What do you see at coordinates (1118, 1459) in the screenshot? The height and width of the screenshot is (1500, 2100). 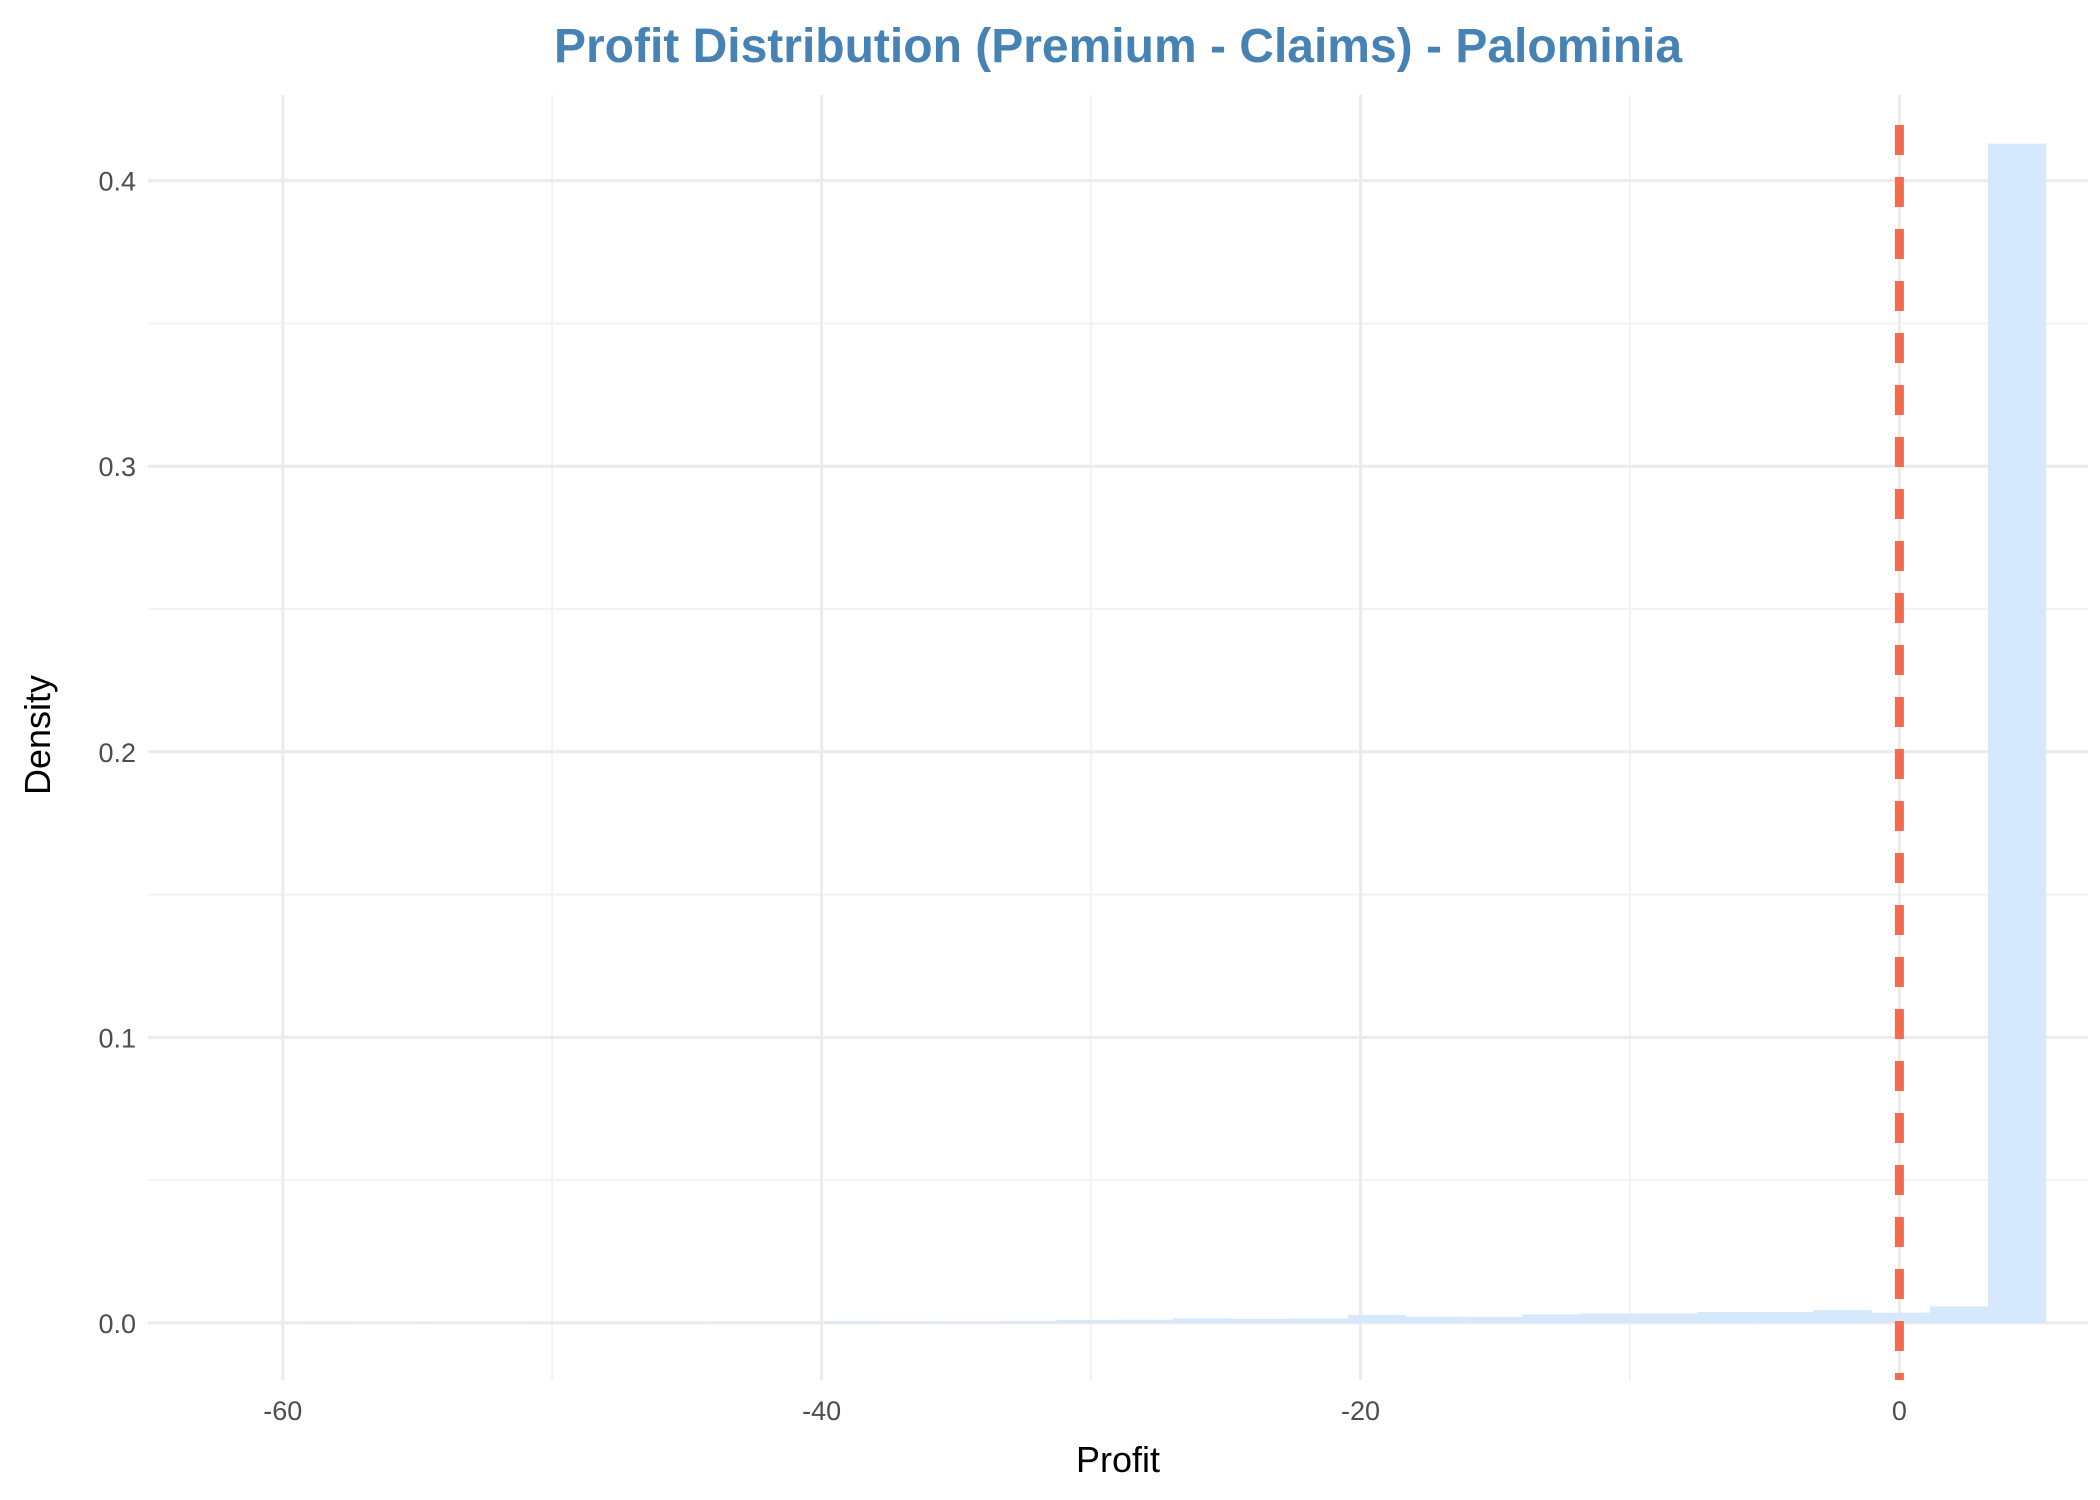 I see `x-axis-label: Profit` at bounding box center [1118, 1459].